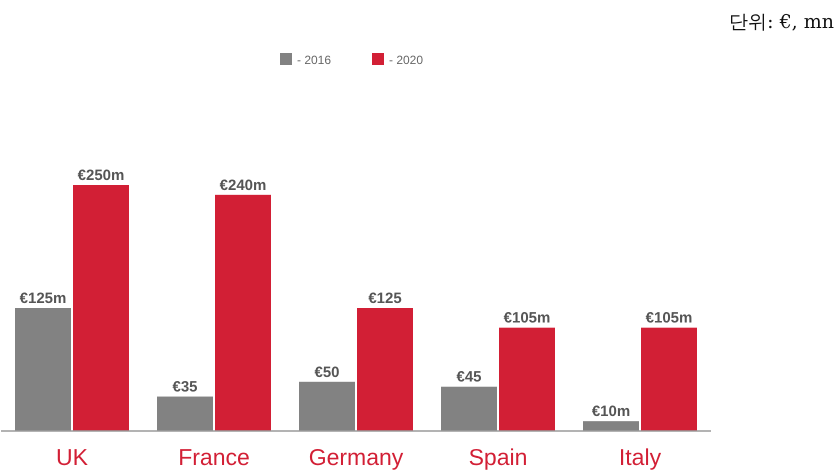 The width and height of the screenshot is (840, 472). I want to click on x-tick-label: Spain, so click(498, 457).